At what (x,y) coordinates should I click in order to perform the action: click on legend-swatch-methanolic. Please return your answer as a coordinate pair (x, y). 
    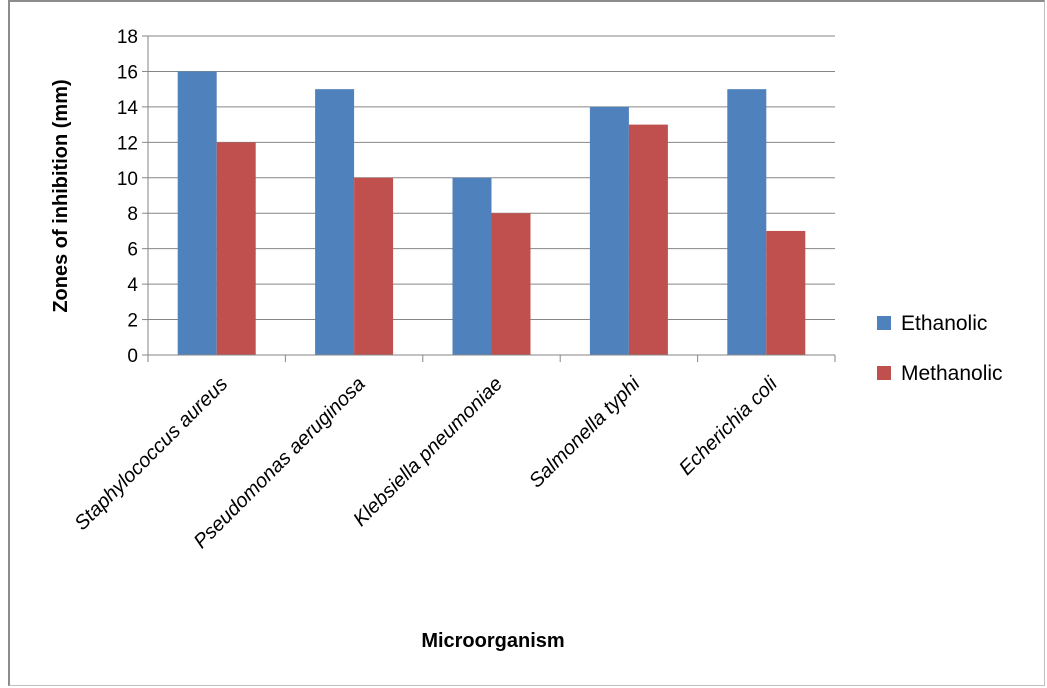
    Looking at the image, I should click on (884, 373).